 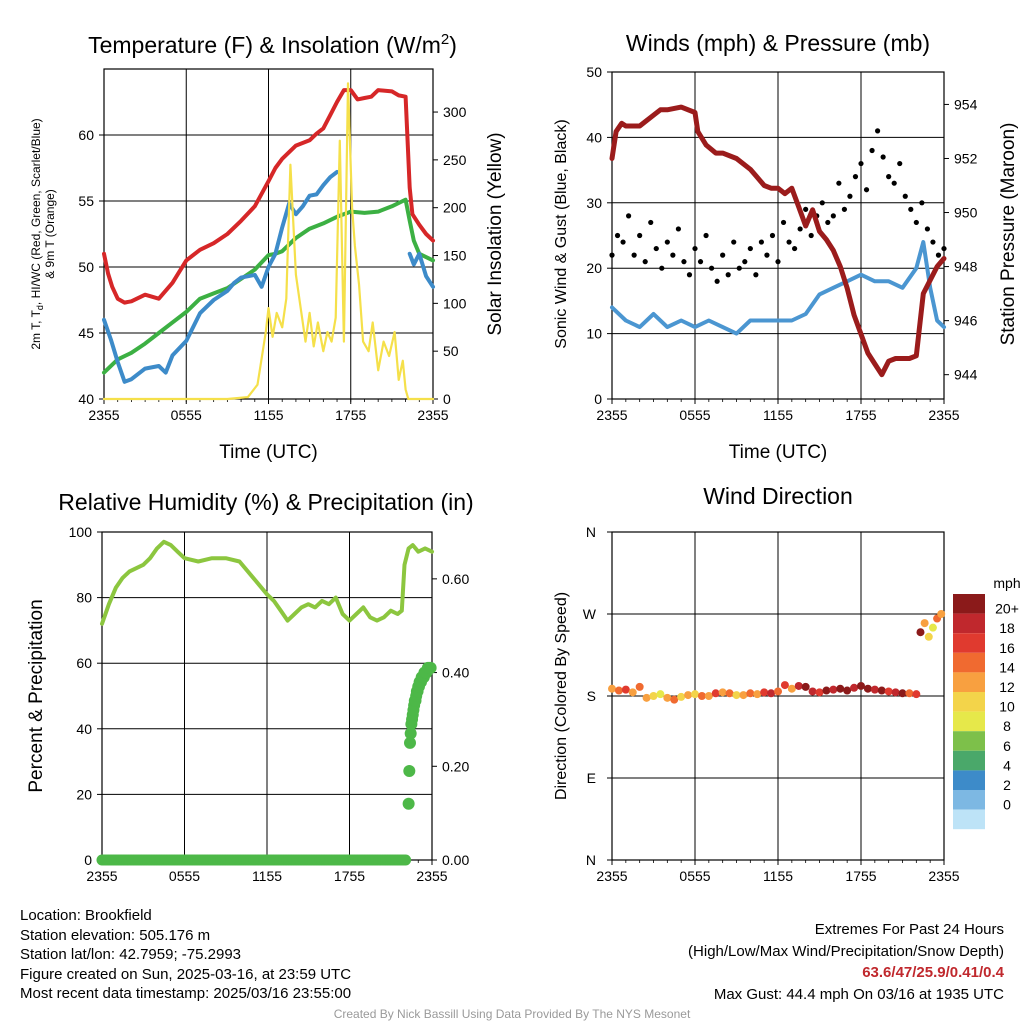 What do you see at coordinates (1007, 805) in the screenshot?
I see `wdir-legend-label: 0` at bounding box center [1007, 805].